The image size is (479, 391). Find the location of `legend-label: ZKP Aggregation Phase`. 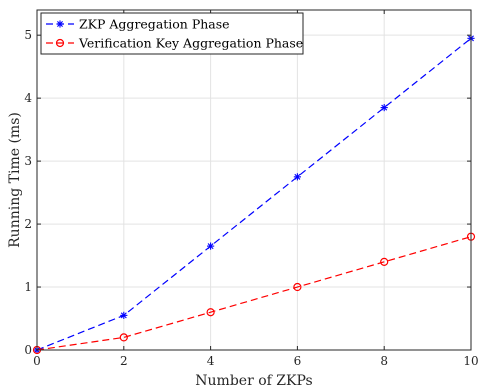

legend-label: ZKP Aggregation Phase is located at coordinates (154, 24).